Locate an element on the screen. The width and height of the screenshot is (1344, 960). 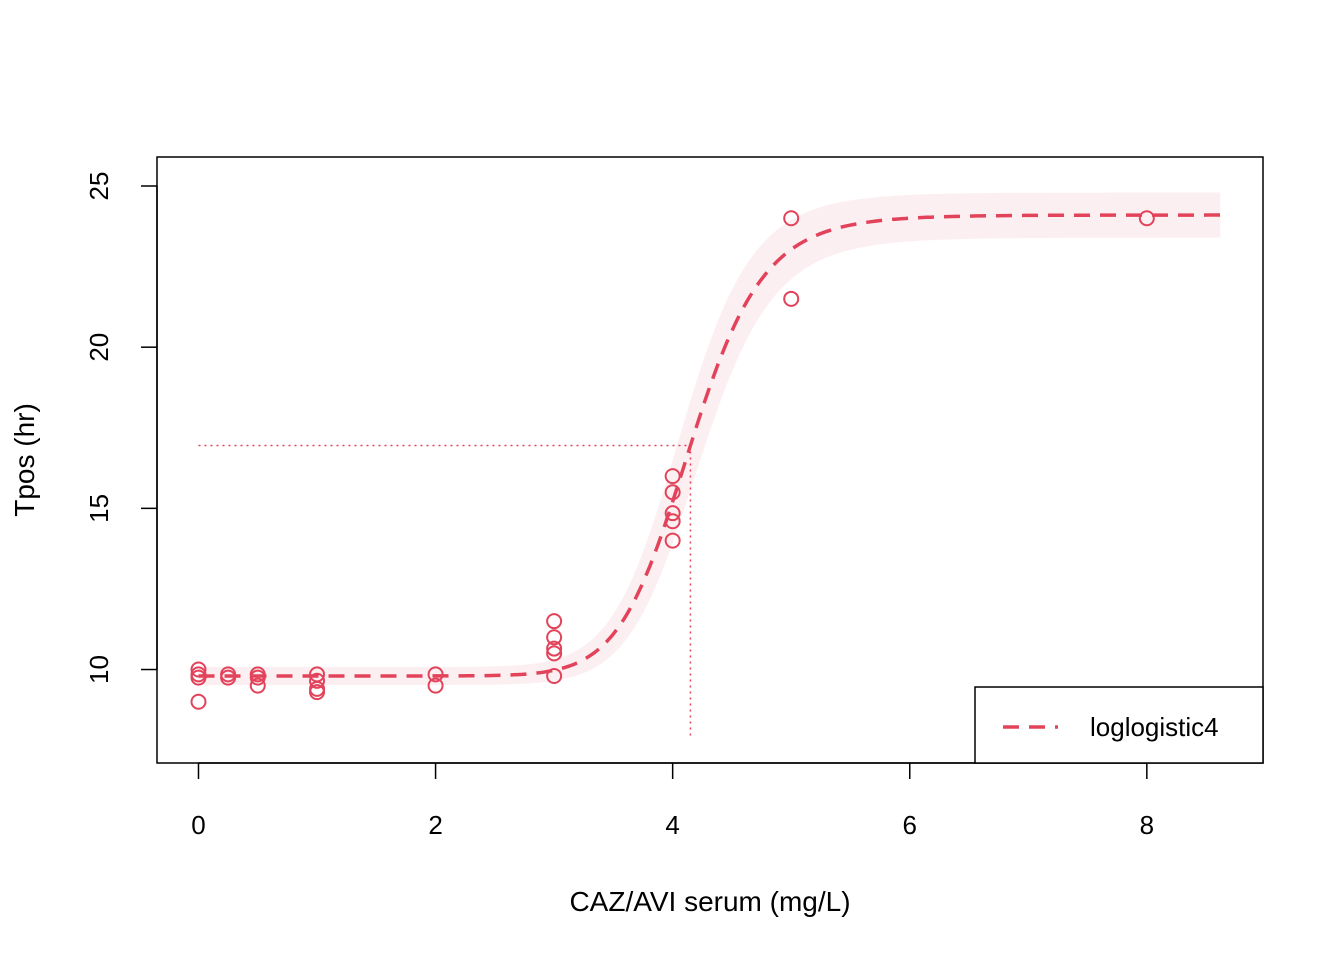
x-tick-label: 0 is located at coordinates (198, 825).